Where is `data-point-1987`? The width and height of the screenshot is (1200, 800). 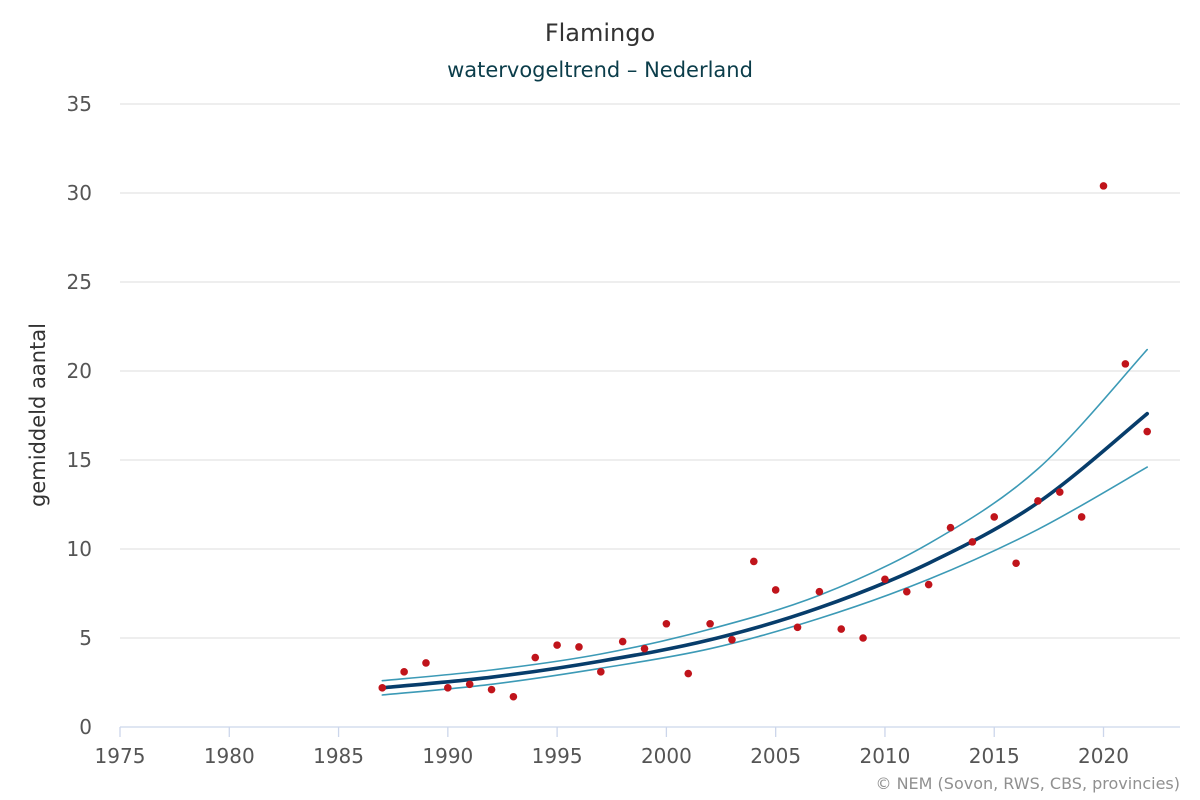
data-point-1987 is located at coordinates (382, 688).